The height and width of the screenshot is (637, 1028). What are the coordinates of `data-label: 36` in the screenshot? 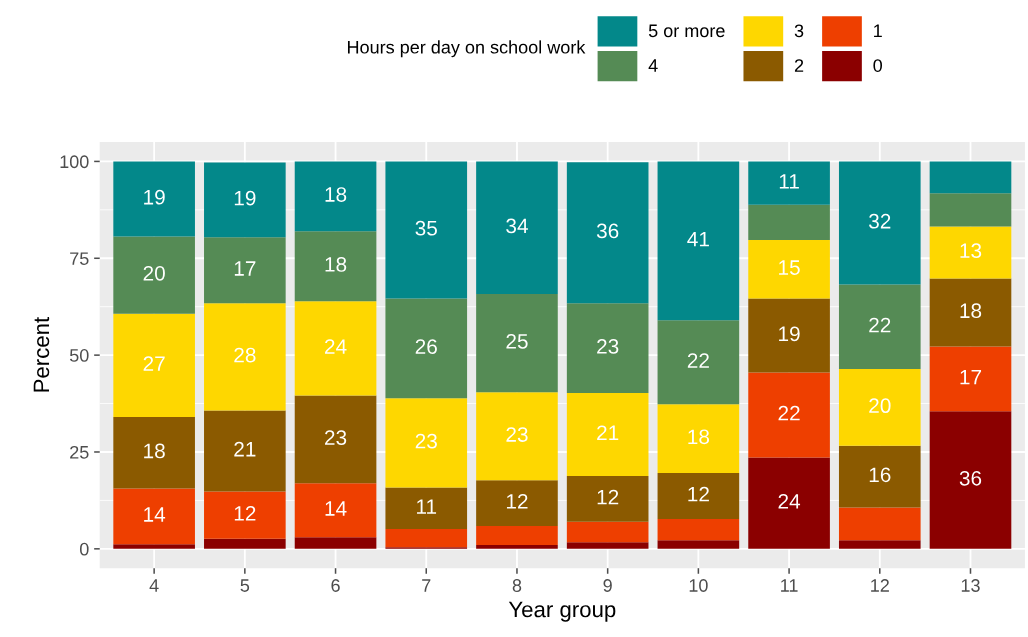 It's located at (607, 231).